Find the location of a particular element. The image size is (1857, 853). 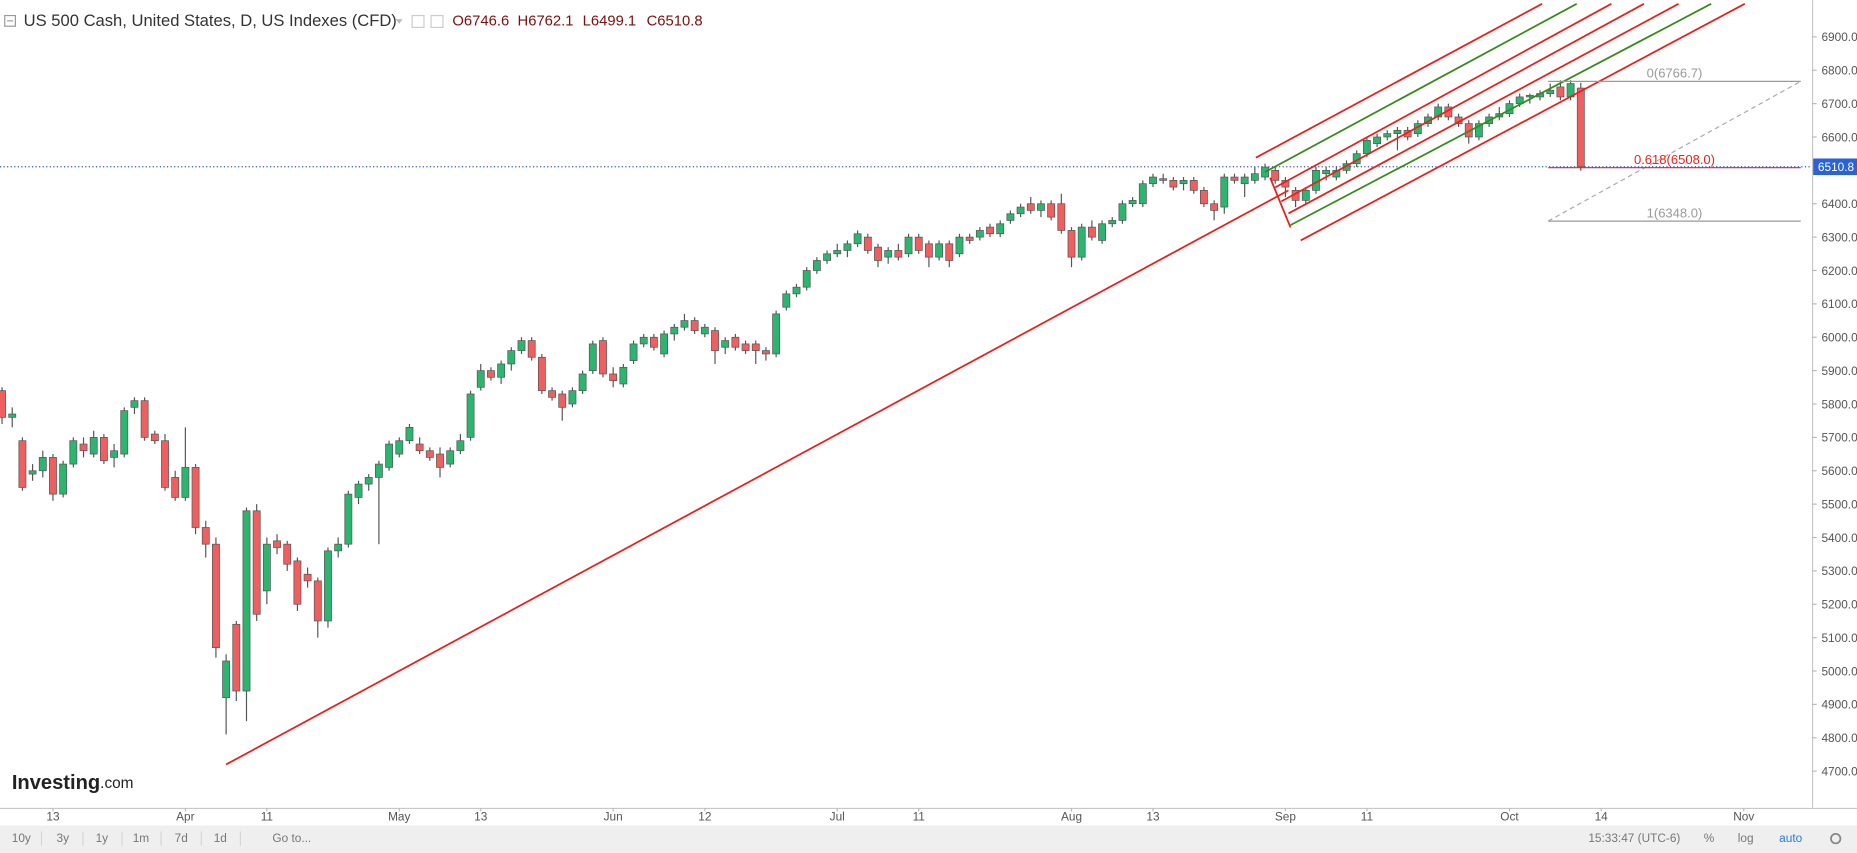

y-tick-label: 5900.0 is located at coordinates (1839, 371).